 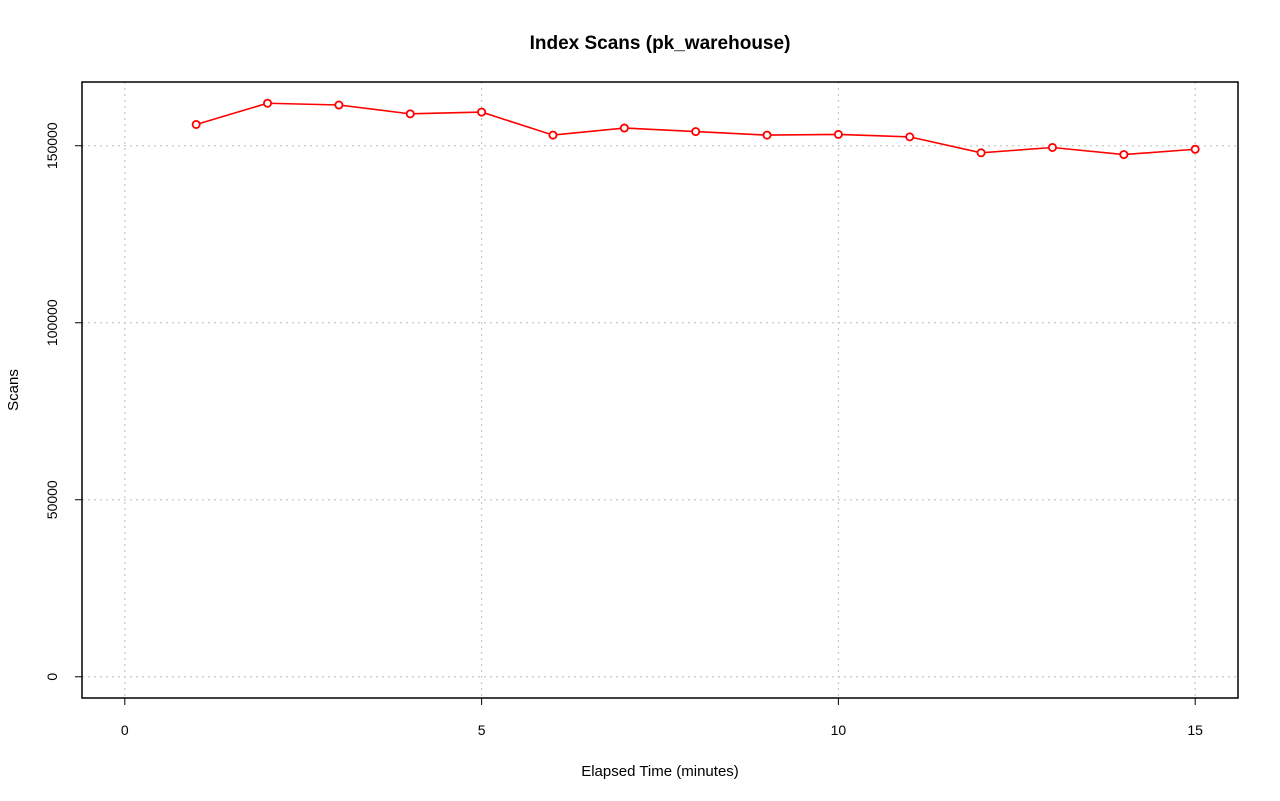 I want to click on chart-title: Index Scans (pk_warehouse), so click(x=660, y=43).